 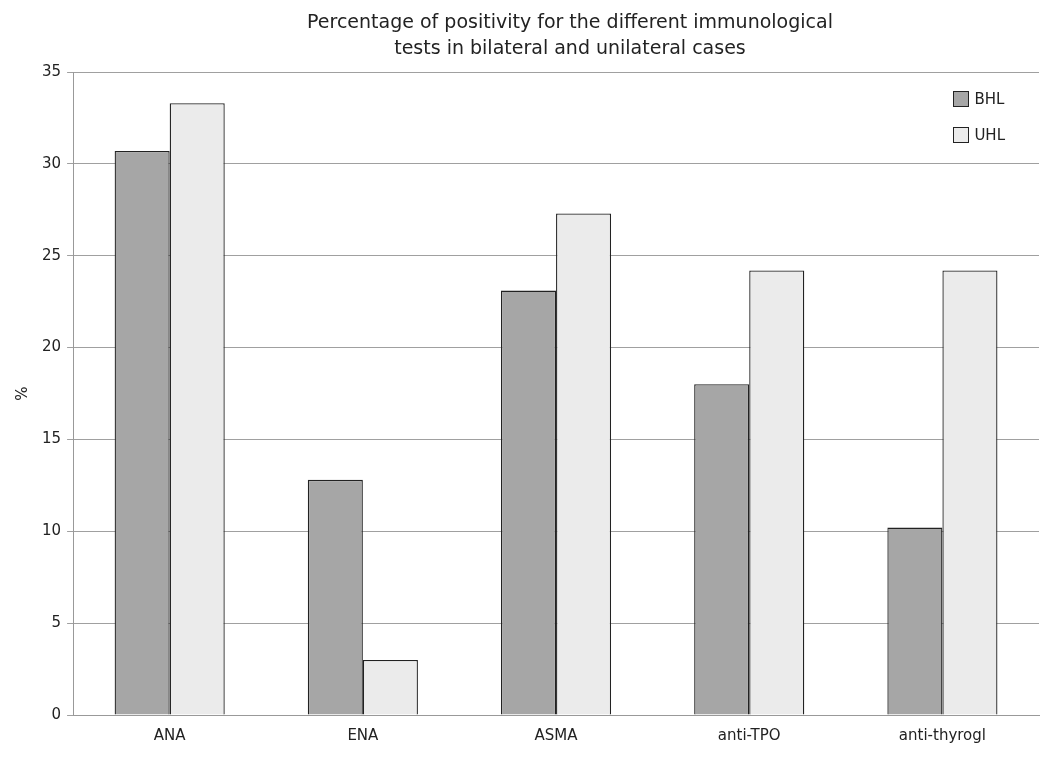 I want to click on y-tick-label: 20, so click(x=51, y=346).